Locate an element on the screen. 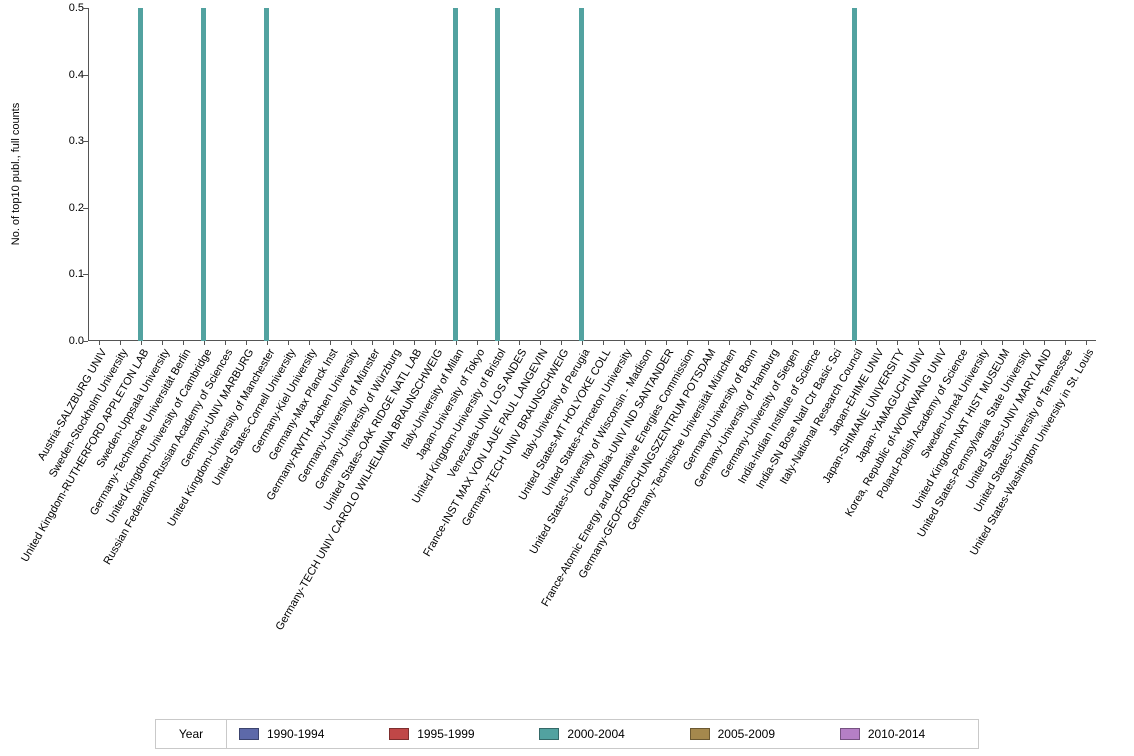 Image resolution: width=1134 pixels, height=756 pixels. legend-item: 2000-2004 is located at coordinates (602, 734).